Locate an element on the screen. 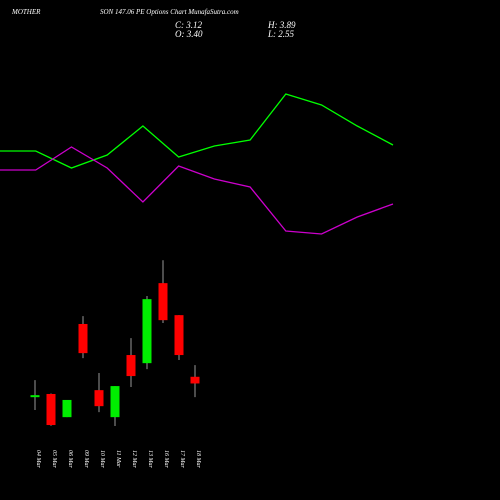 The height and width of the screenshot is (500, 500). ohlc-label: H: 3.89 is located at coordinates (281, 25).